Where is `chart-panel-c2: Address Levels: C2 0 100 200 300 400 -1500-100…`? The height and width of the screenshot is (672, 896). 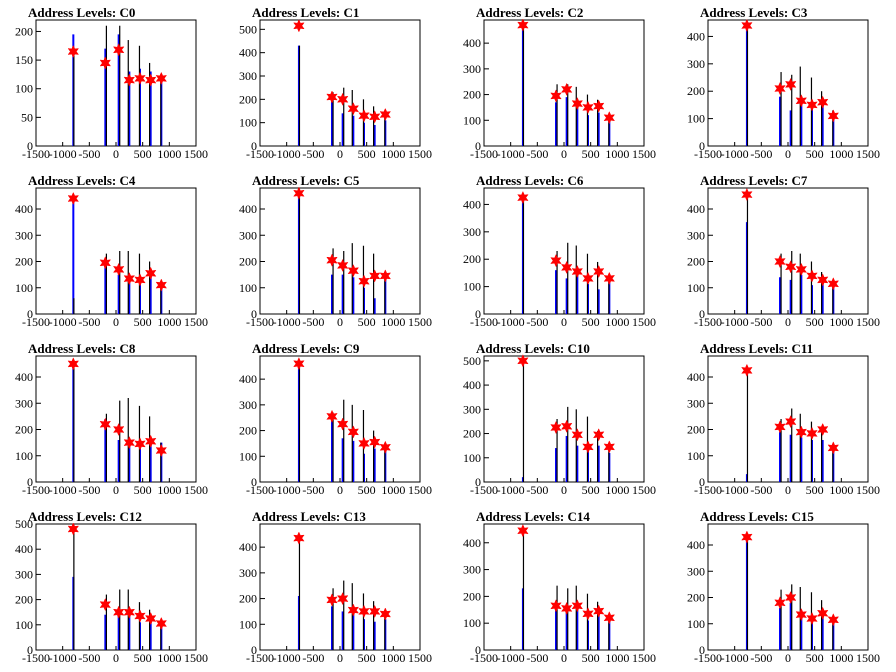
chart-panel-c2: Address Levels: C2 0 100 200 300 400 -1500-100… is located at coordinates (559, 83).